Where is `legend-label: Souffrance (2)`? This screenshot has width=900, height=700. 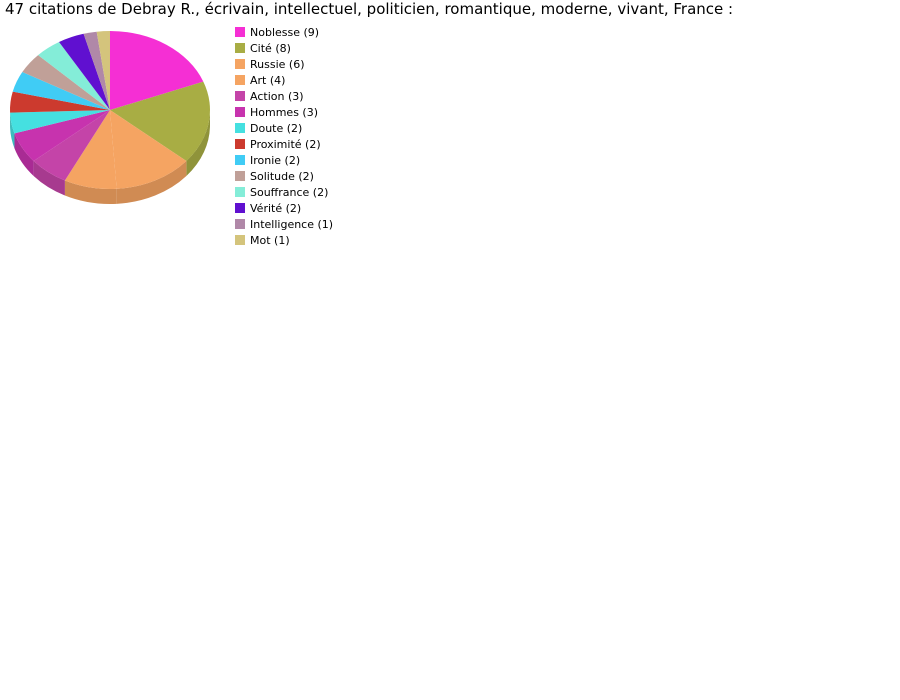 legend-label: Souffrance (2) is located at coordinates (289, 192).